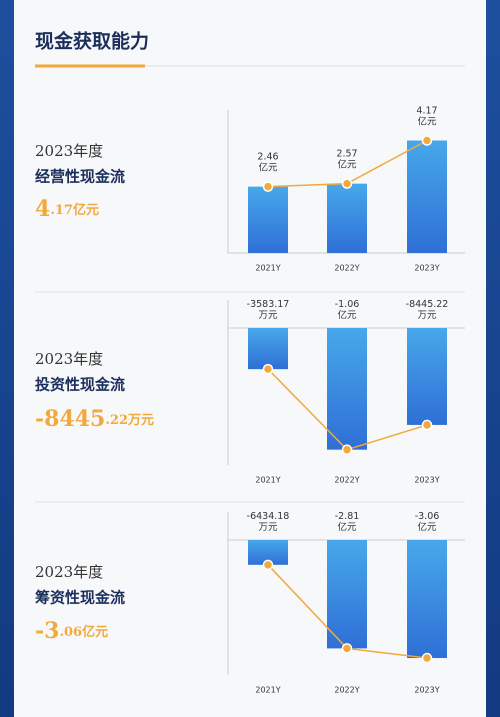  I want to click on highlight-part: .22, so click(116, 420).